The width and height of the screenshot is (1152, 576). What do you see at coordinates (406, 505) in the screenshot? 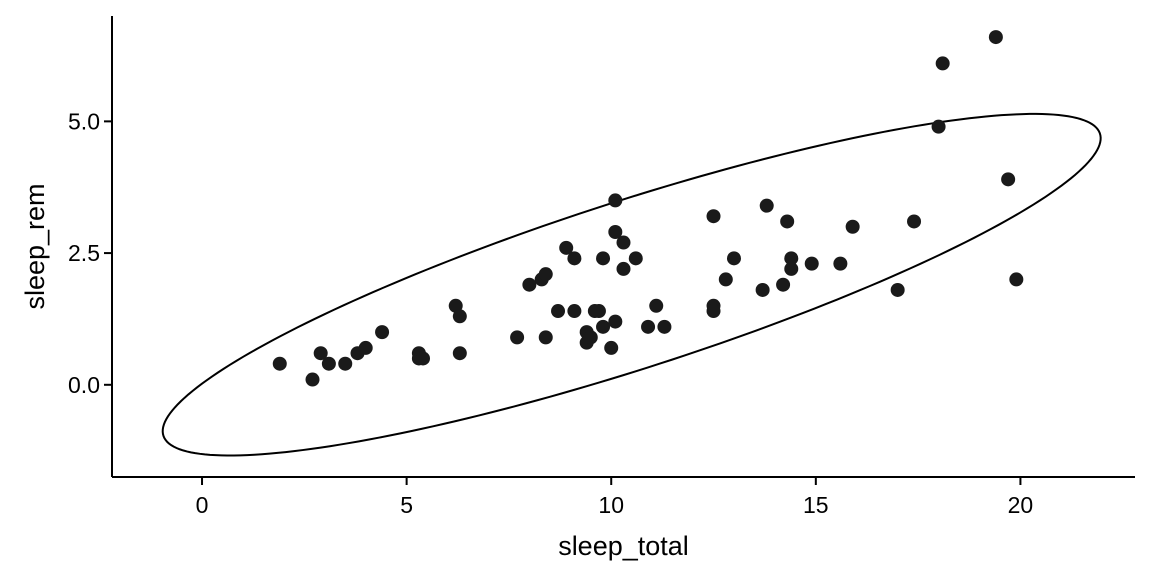
I see `x-tick-label: 5` at bounding box center [406, 505].